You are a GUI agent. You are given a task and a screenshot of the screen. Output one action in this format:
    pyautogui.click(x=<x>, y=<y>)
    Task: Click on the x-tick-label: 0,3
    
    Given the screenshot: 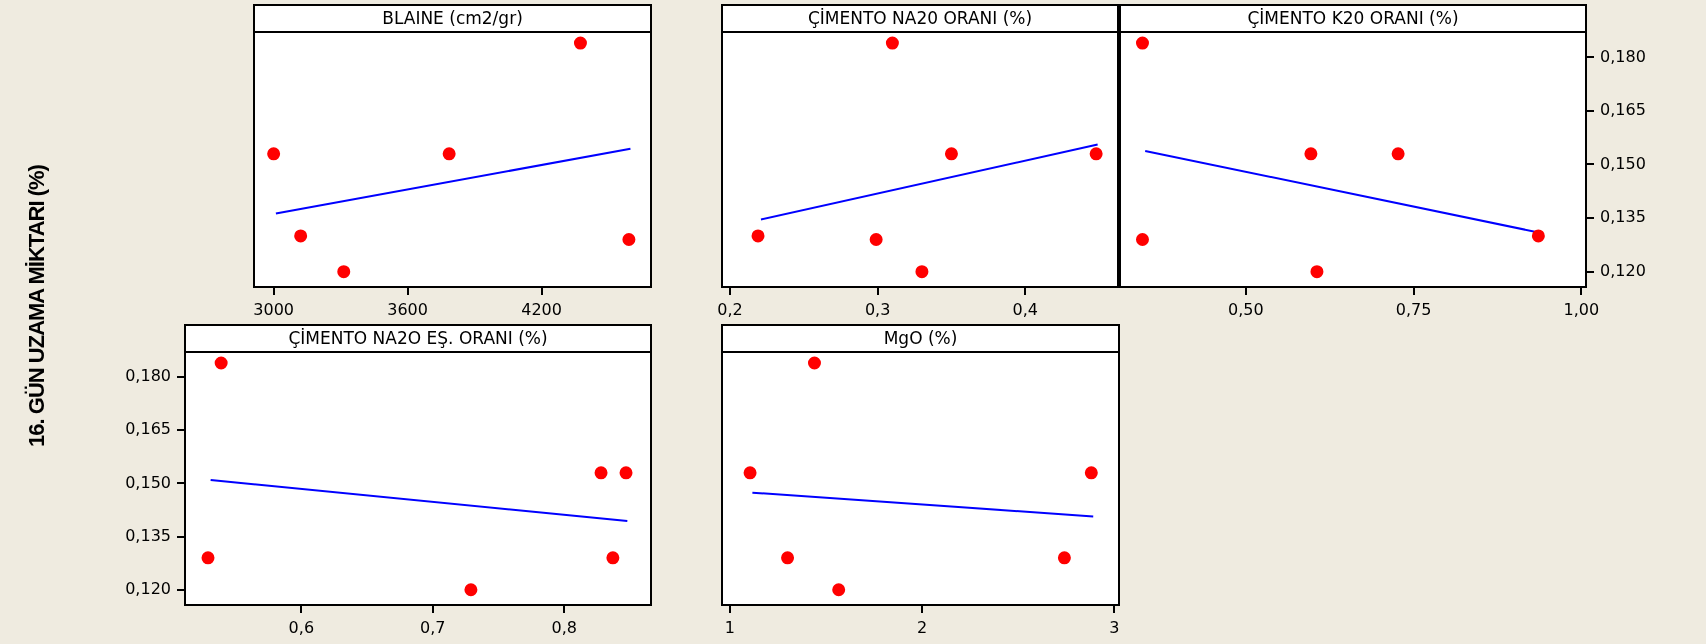 What is the action you would take?
    pyautogui.click(x=877, y=309)
    